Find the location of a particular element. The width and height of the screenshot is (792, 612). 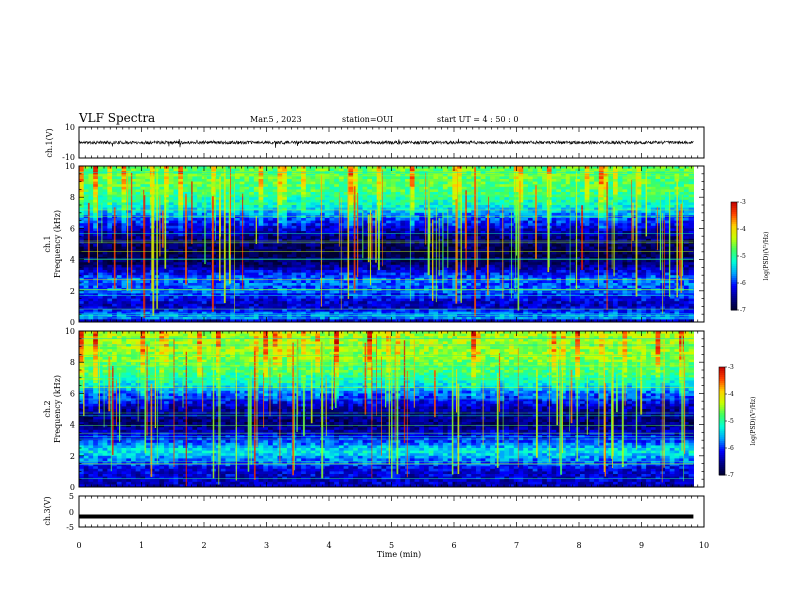

frequency-tick-label: 2 is located at coordinates (72, 456).